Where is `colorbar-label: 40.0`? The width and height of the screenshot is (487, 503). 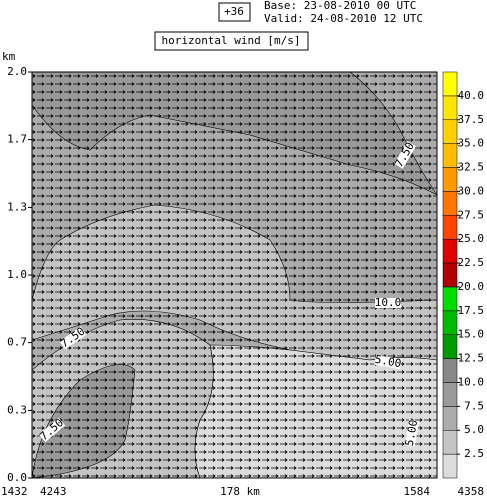
colorbar-label: 40.0 is located at coordinates (471, 95).